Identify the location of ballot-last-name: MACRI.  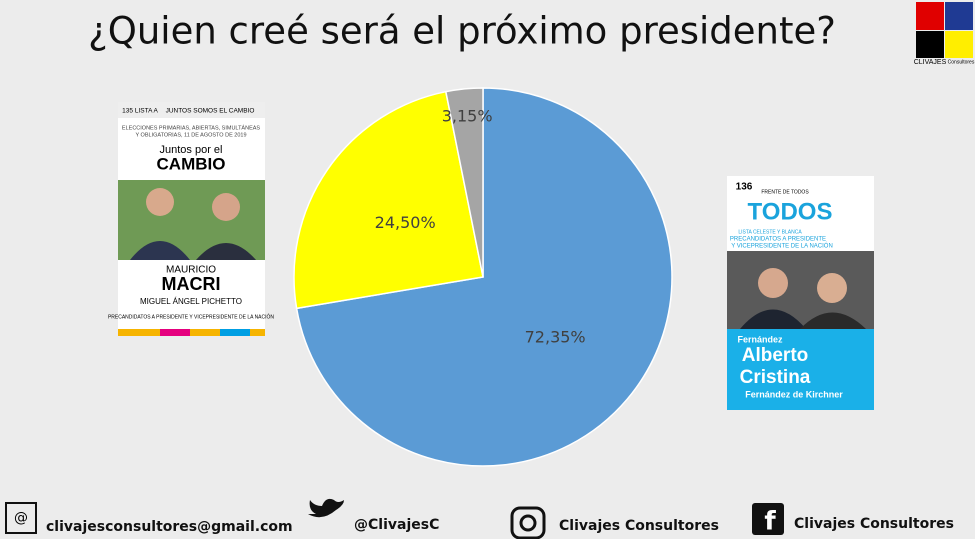
(191, 284).